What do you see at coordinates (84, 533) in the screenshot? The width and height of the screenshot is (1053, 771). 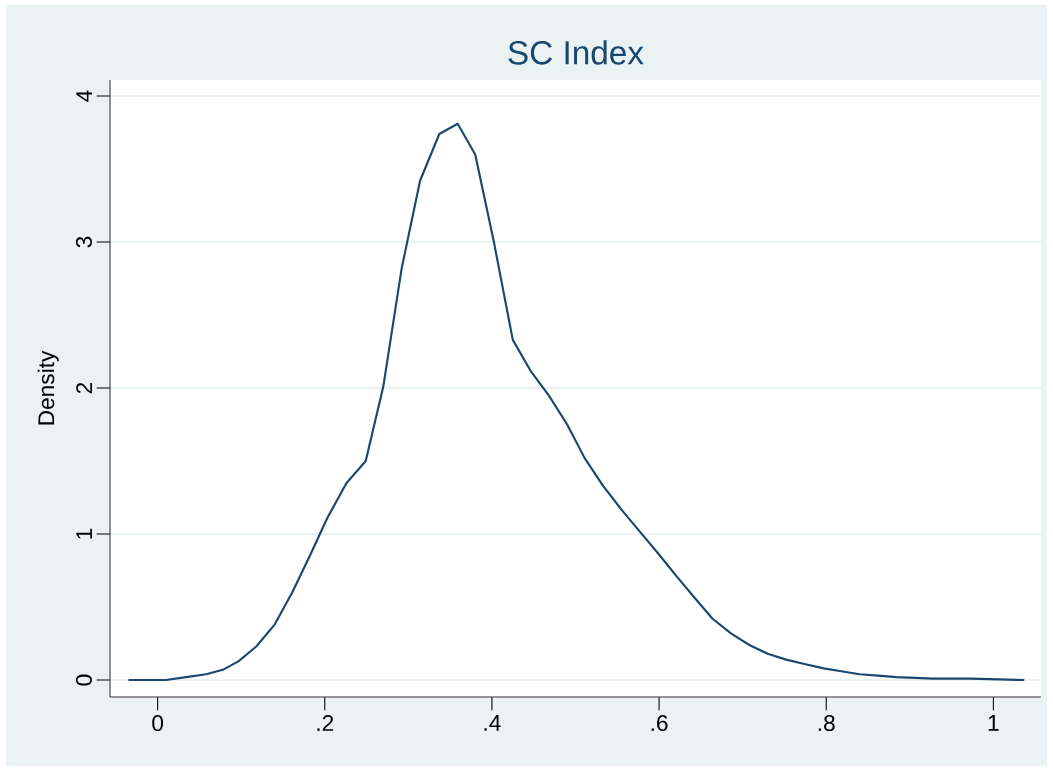 I see `y-tick-label: 1` at bounding box center [84, 533].